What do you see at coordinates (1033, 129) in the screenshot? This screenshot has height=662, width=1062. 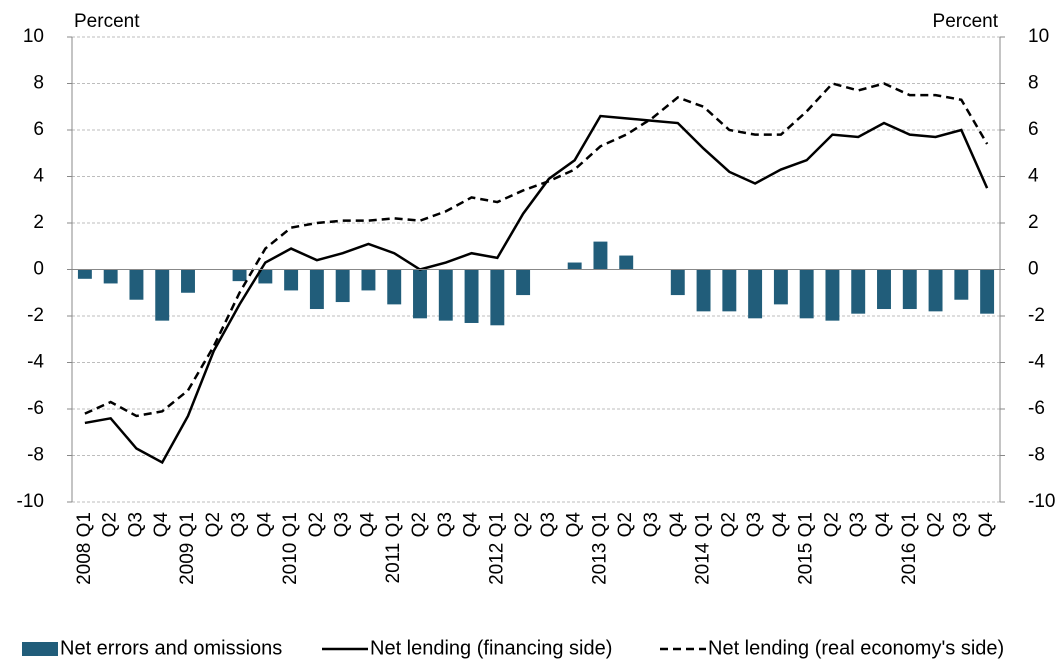 I see `y2-tick-label: 6` at bounding box center [1033, 129].